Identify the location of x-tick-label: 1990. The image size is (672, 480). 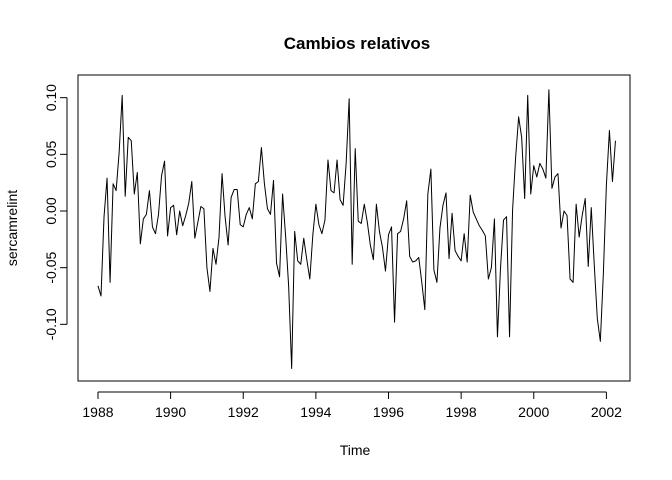
(170, 412).